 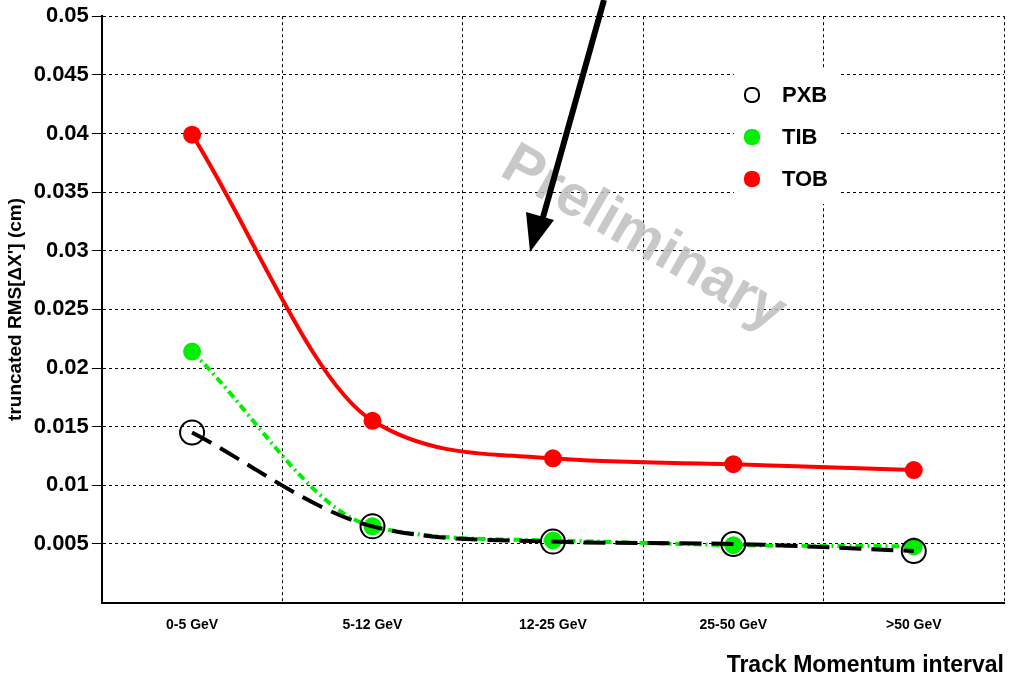 What do you see at coordinates (61, 543) in the screenshot?
I see `y-tick-label: 0.005` at bounding box center [61, 543].